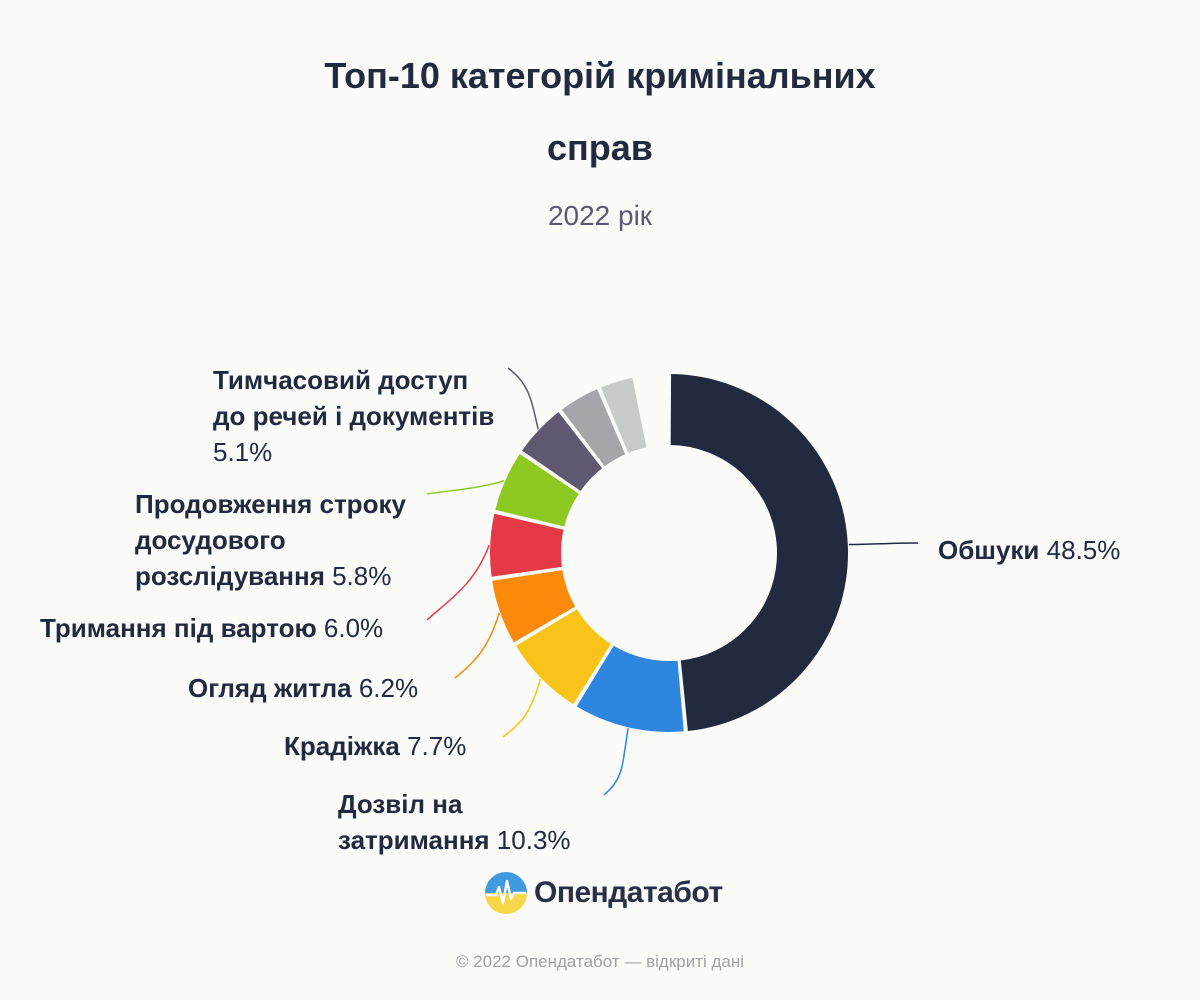 This screenshot has height=1000, width=1200. Describe the element at coordinates (358, 576) in the screenshot. I see `slice-percent: 5.8%` at that location.